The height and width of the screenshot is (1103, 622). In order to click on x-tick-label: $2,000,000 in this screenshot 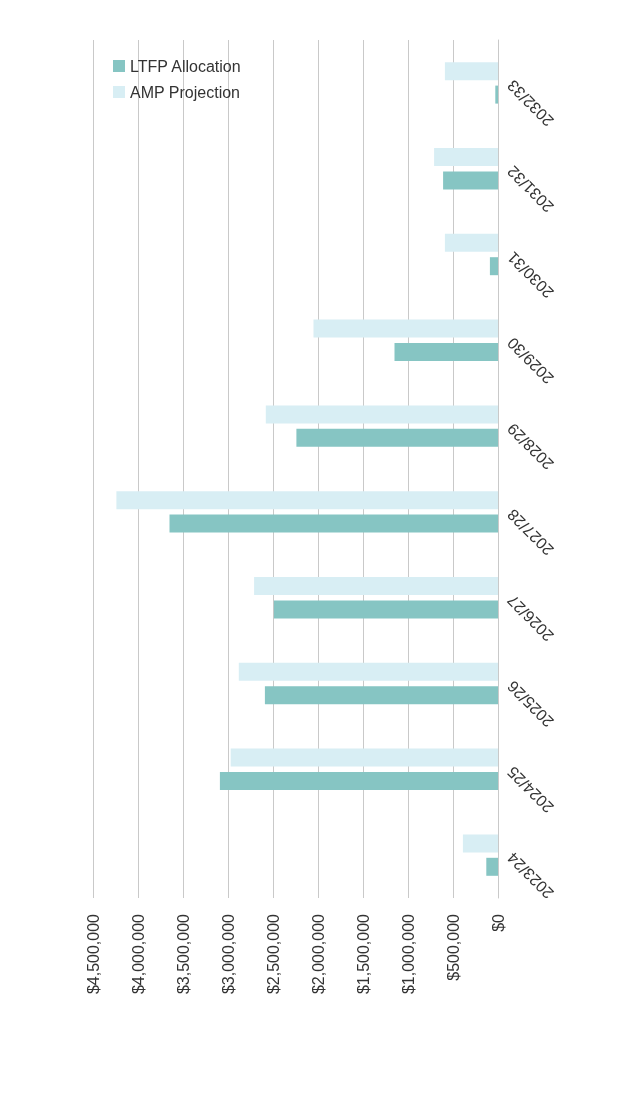, I will do `click(318, 954)`.